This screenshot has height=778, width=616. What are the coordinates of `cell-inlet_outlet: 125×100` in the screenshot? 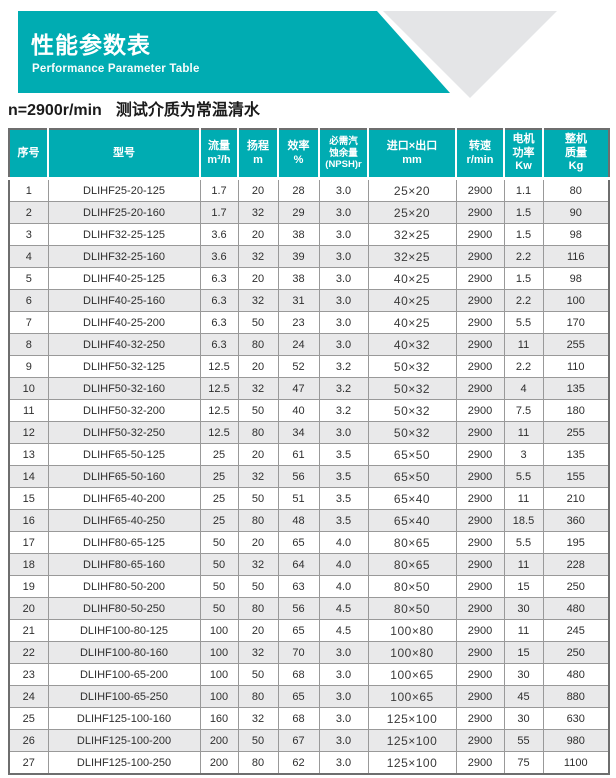 It's located at (412, 718).